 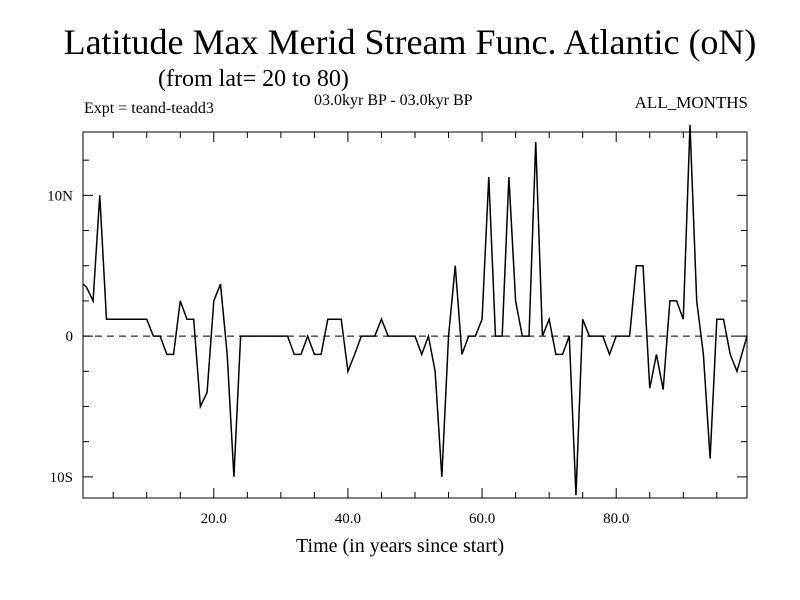 What do you see at coordinates (348, 519) in the screenshot?
I see `x-tick-label: 40.0` at bounding box center [348, 519].